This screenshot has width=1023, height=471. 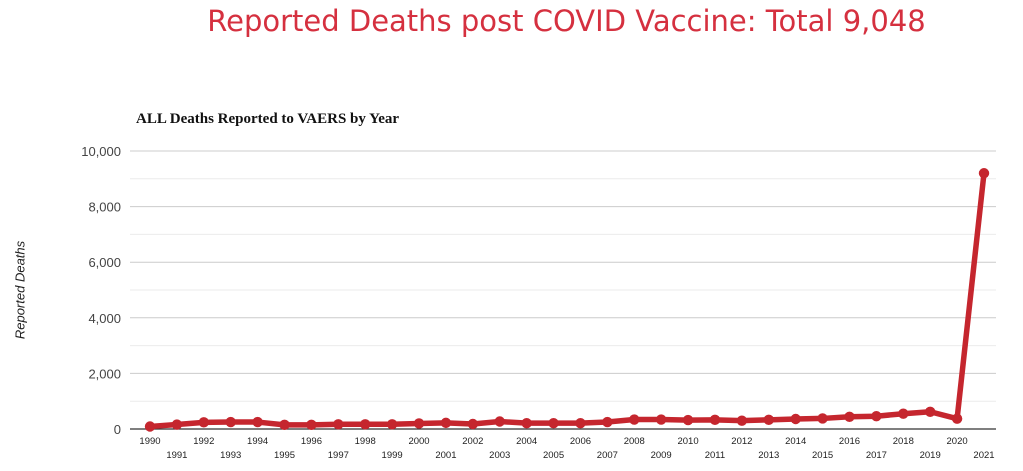 What do you see at coordinates (104, 373) in the screenshot?
I see `y-tick-label: 2,000` at bounding box center [104, 373].